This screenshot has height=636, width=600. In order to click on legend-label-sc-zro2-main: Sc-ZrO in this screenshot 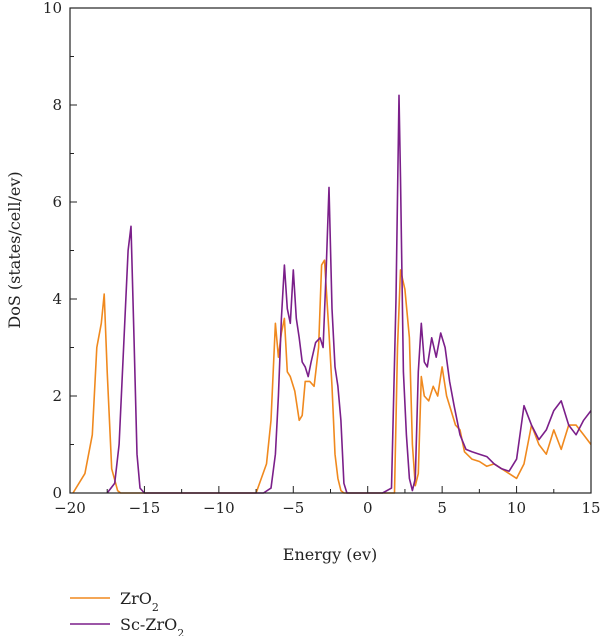, I will do `click(148, 624)`.